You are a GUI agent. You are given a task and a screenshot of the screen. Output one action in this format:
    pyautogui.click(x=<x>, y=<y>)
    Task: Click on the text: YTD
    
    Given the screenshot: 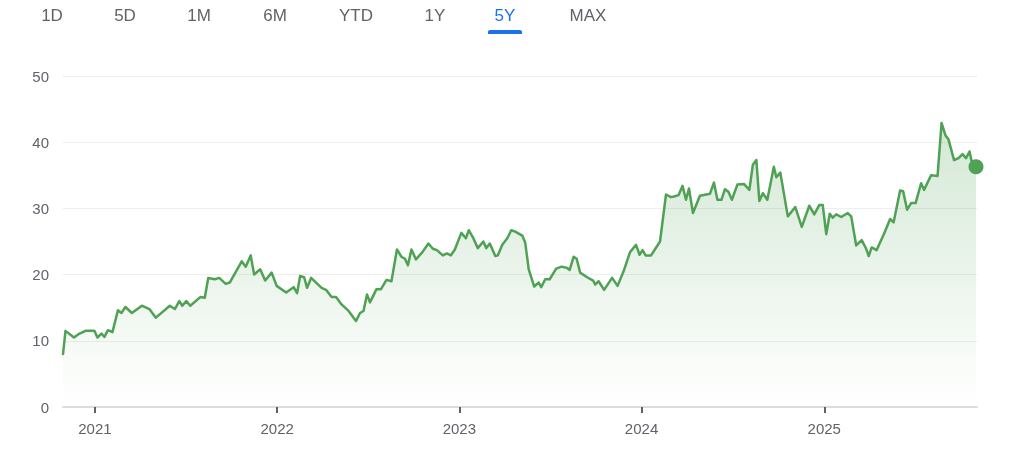 What is the action you would take?
    pyautogui.click(x=356, y=16)
    